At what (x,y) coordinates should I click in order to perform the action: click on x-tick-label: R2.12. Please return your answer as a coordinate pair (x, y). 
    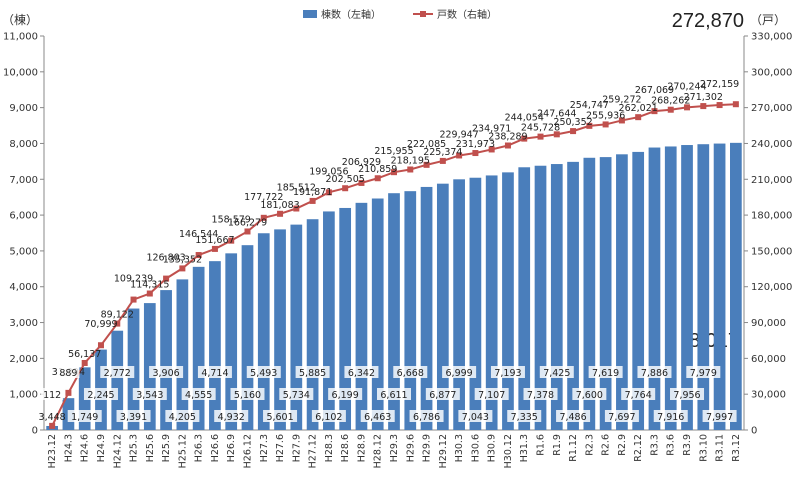
    Looking at the image, I should click on (638, 448).